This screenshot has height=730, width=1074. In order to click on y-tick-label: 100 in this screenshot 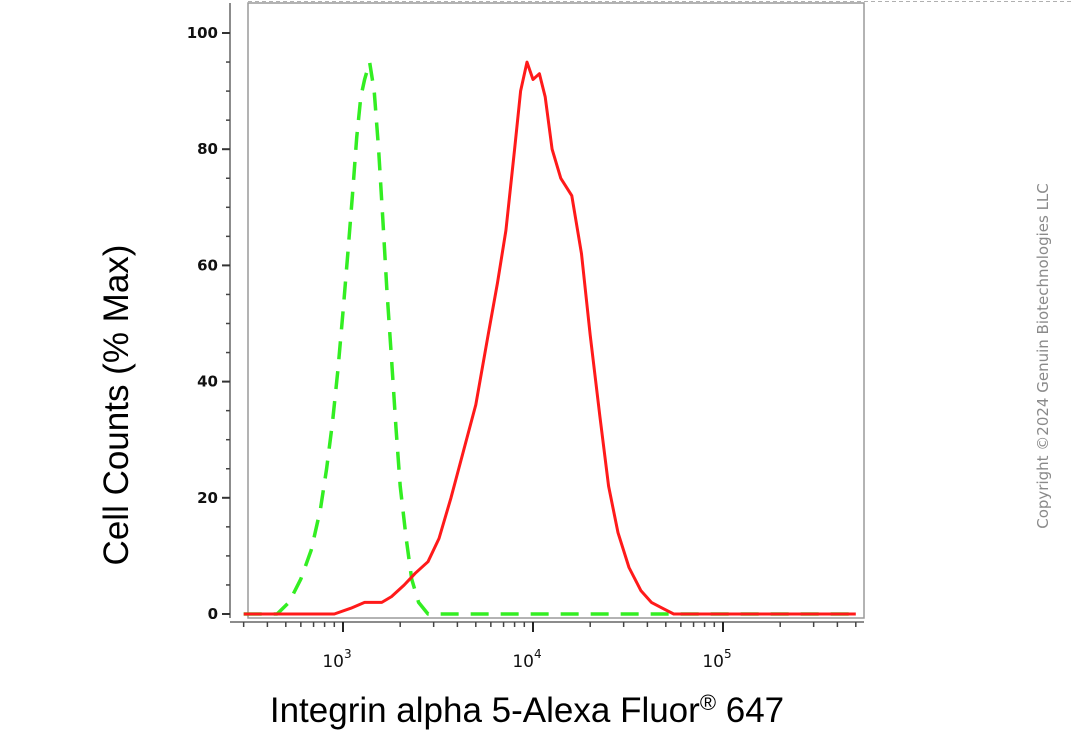, I will do `click(202, 33)`.